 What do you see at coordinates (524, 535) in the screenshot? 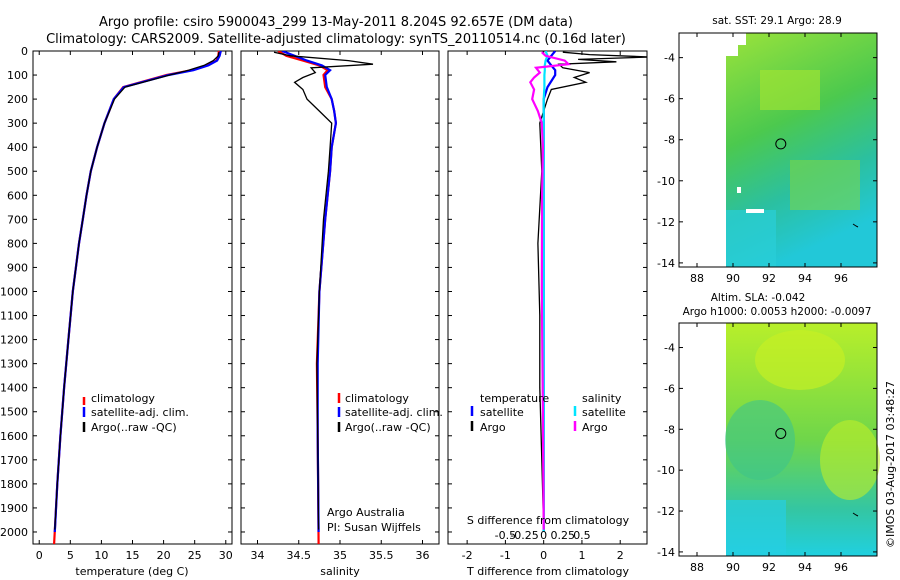
I see `s-tick-label: -0.25` at bounding box center [524, 535].